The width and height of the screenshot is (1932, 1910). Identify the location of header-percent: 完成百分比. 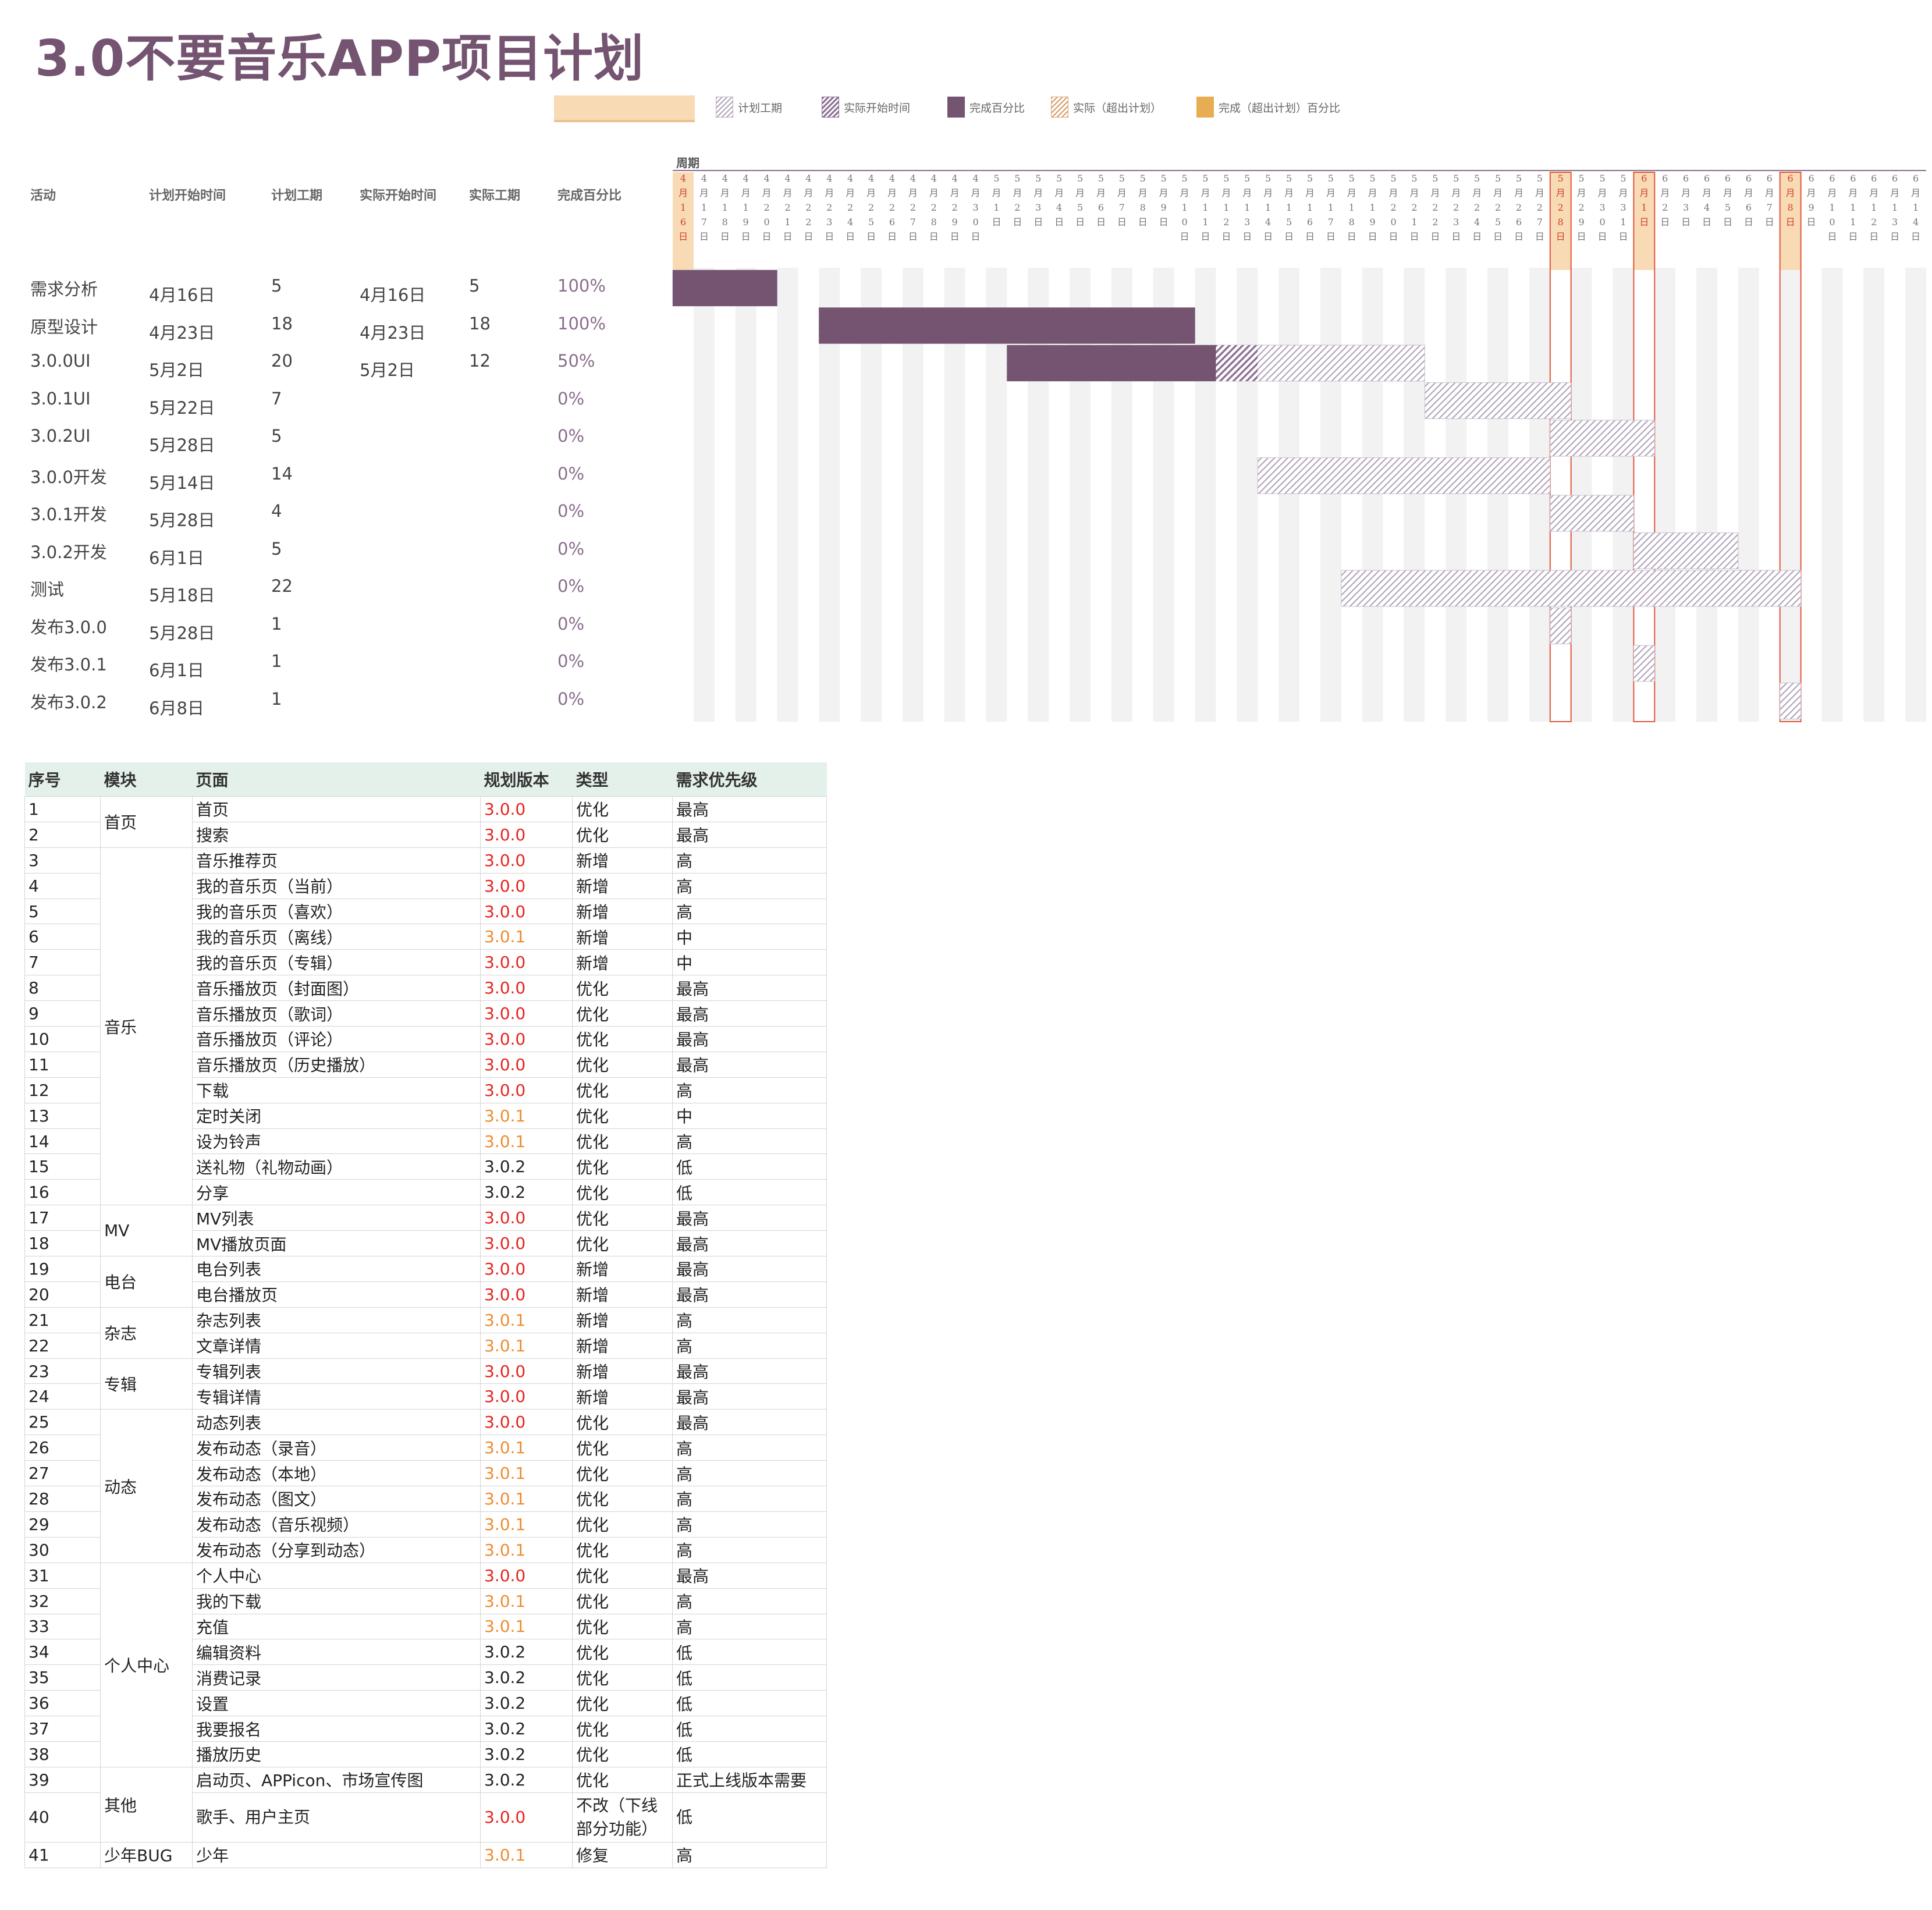
(589, 196).